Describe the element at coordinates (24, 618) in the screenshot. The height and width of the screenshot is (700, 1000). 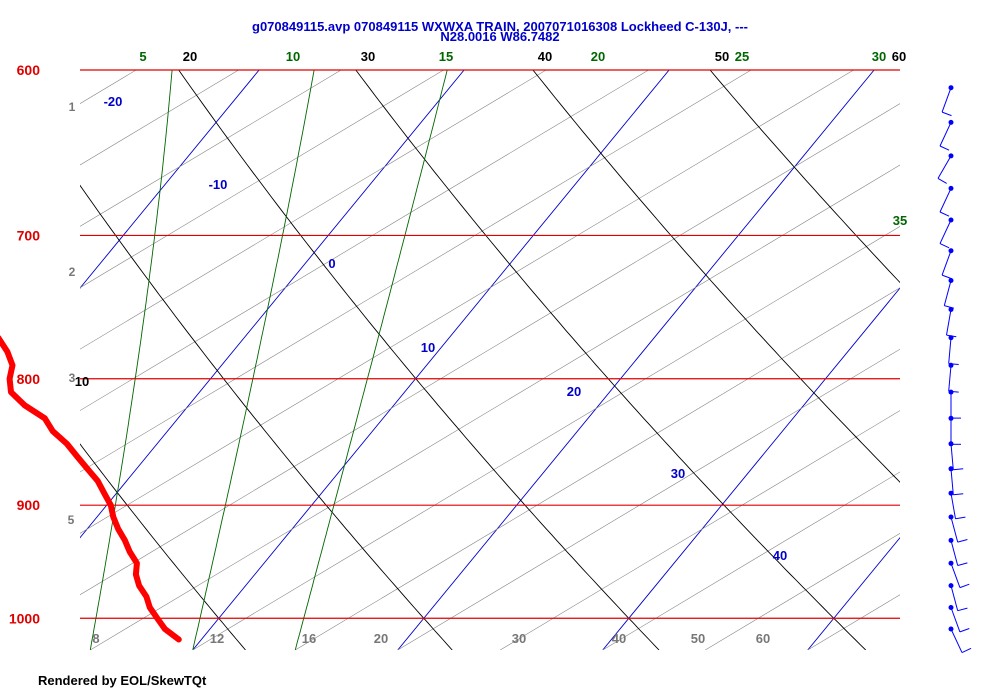
I see `pressure-tick-label: 1000` at that location.